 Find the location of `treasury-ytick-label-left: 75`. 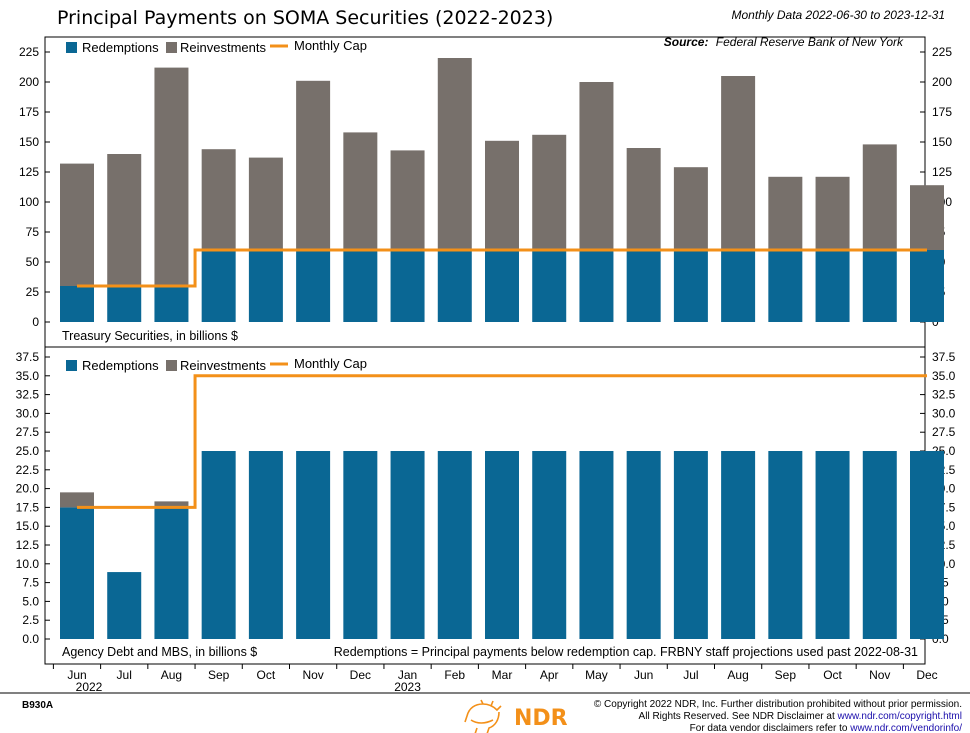

treasury-ytick-label-left: 75 is located at coordinates (33, 232).